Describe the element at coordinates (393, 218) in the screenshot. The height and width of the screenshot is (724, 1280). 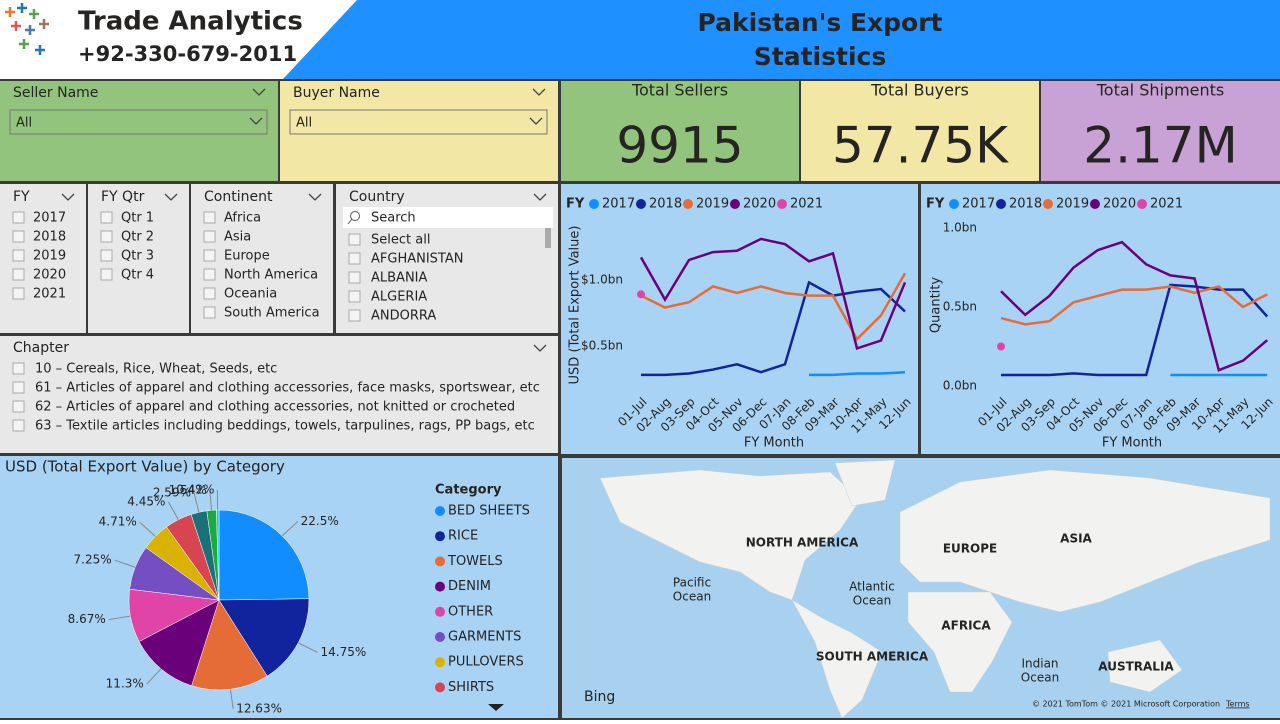
I see `search-placeholder: Search` at that location.